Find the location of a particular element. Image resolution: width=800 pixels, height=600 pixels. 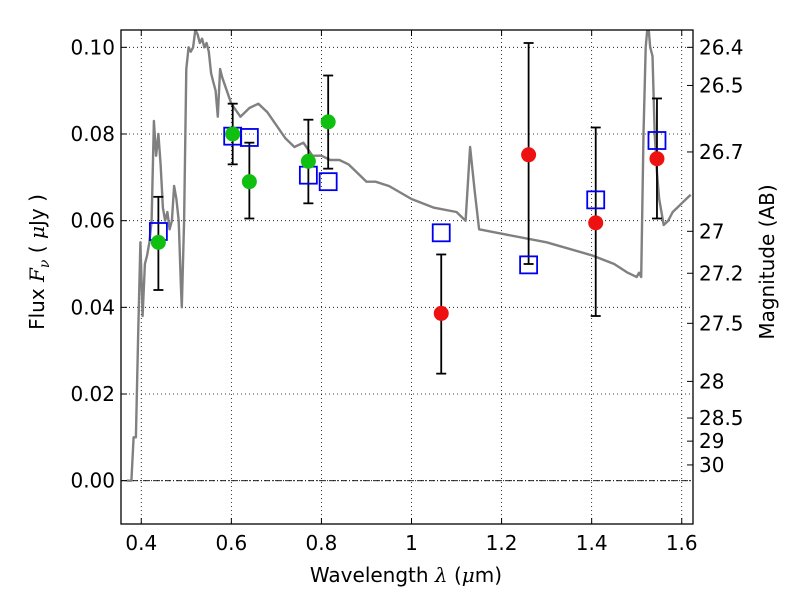

y-axis-label: Flux Fν ( μJy ) is located at coordinates (39, 262).